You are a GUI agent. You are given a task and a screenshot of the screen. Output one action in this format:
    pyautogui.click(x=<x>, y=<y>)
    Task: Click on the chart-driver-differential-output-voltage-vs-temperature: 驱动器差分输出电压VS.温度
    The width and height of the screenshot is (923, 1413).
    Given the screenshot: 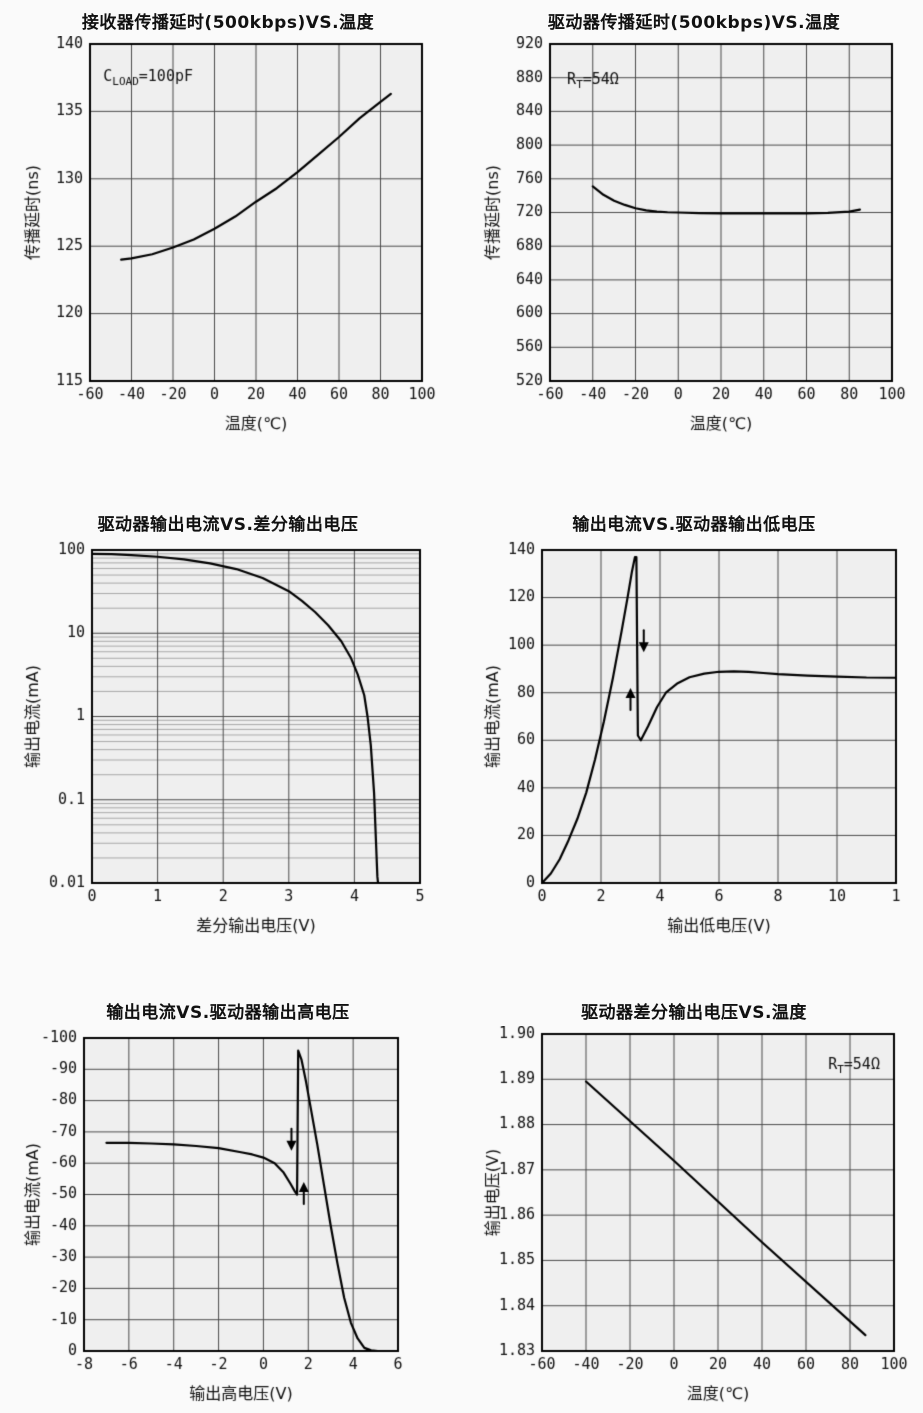 What is the action you would take?
    pyautogui.click(x=694, y=1205)
    